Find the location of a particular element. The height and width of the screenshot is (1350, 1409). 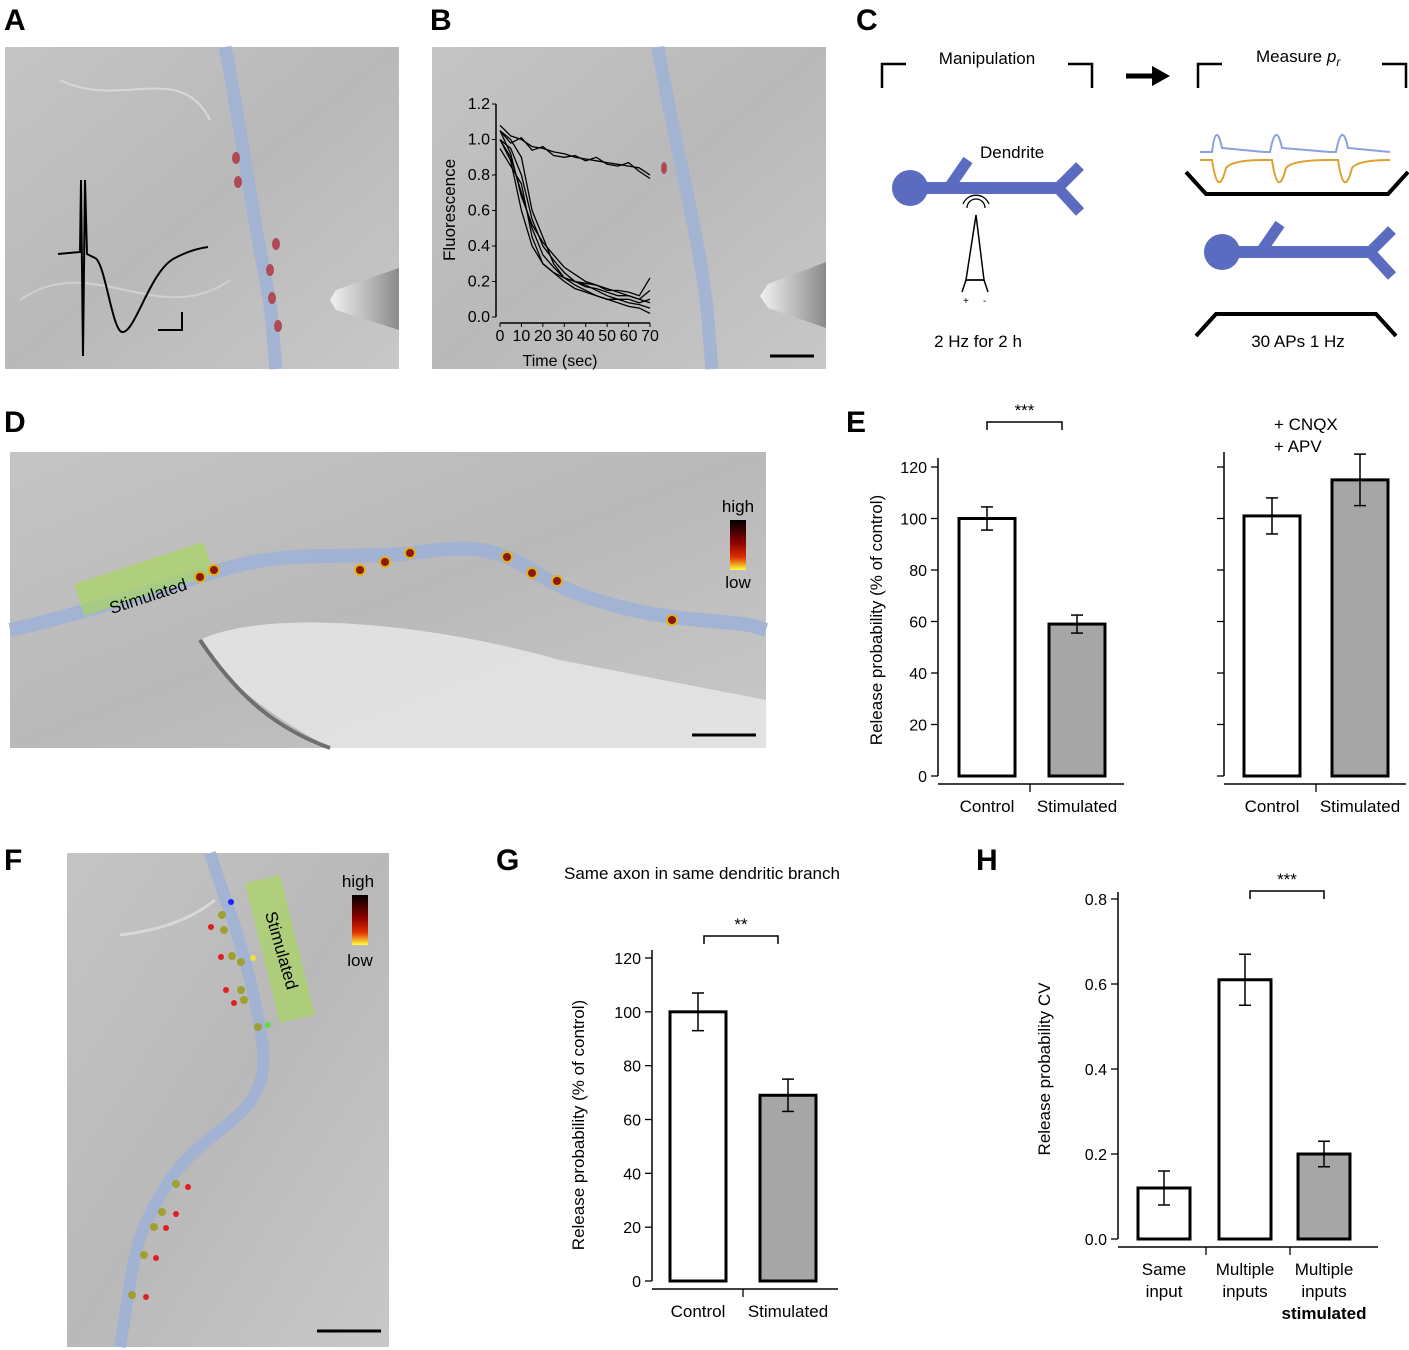

apv-label: + APV is located at coordinates (1298, 446).